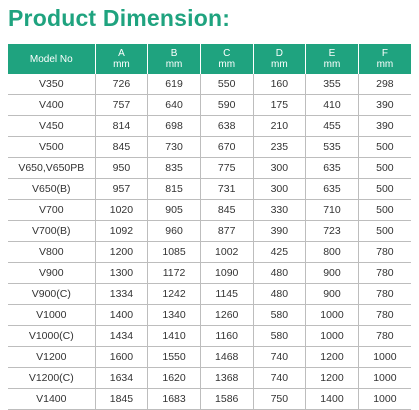 The image size is (419, 410). I want to click on dimension-cell: 425, so click(280, 252).